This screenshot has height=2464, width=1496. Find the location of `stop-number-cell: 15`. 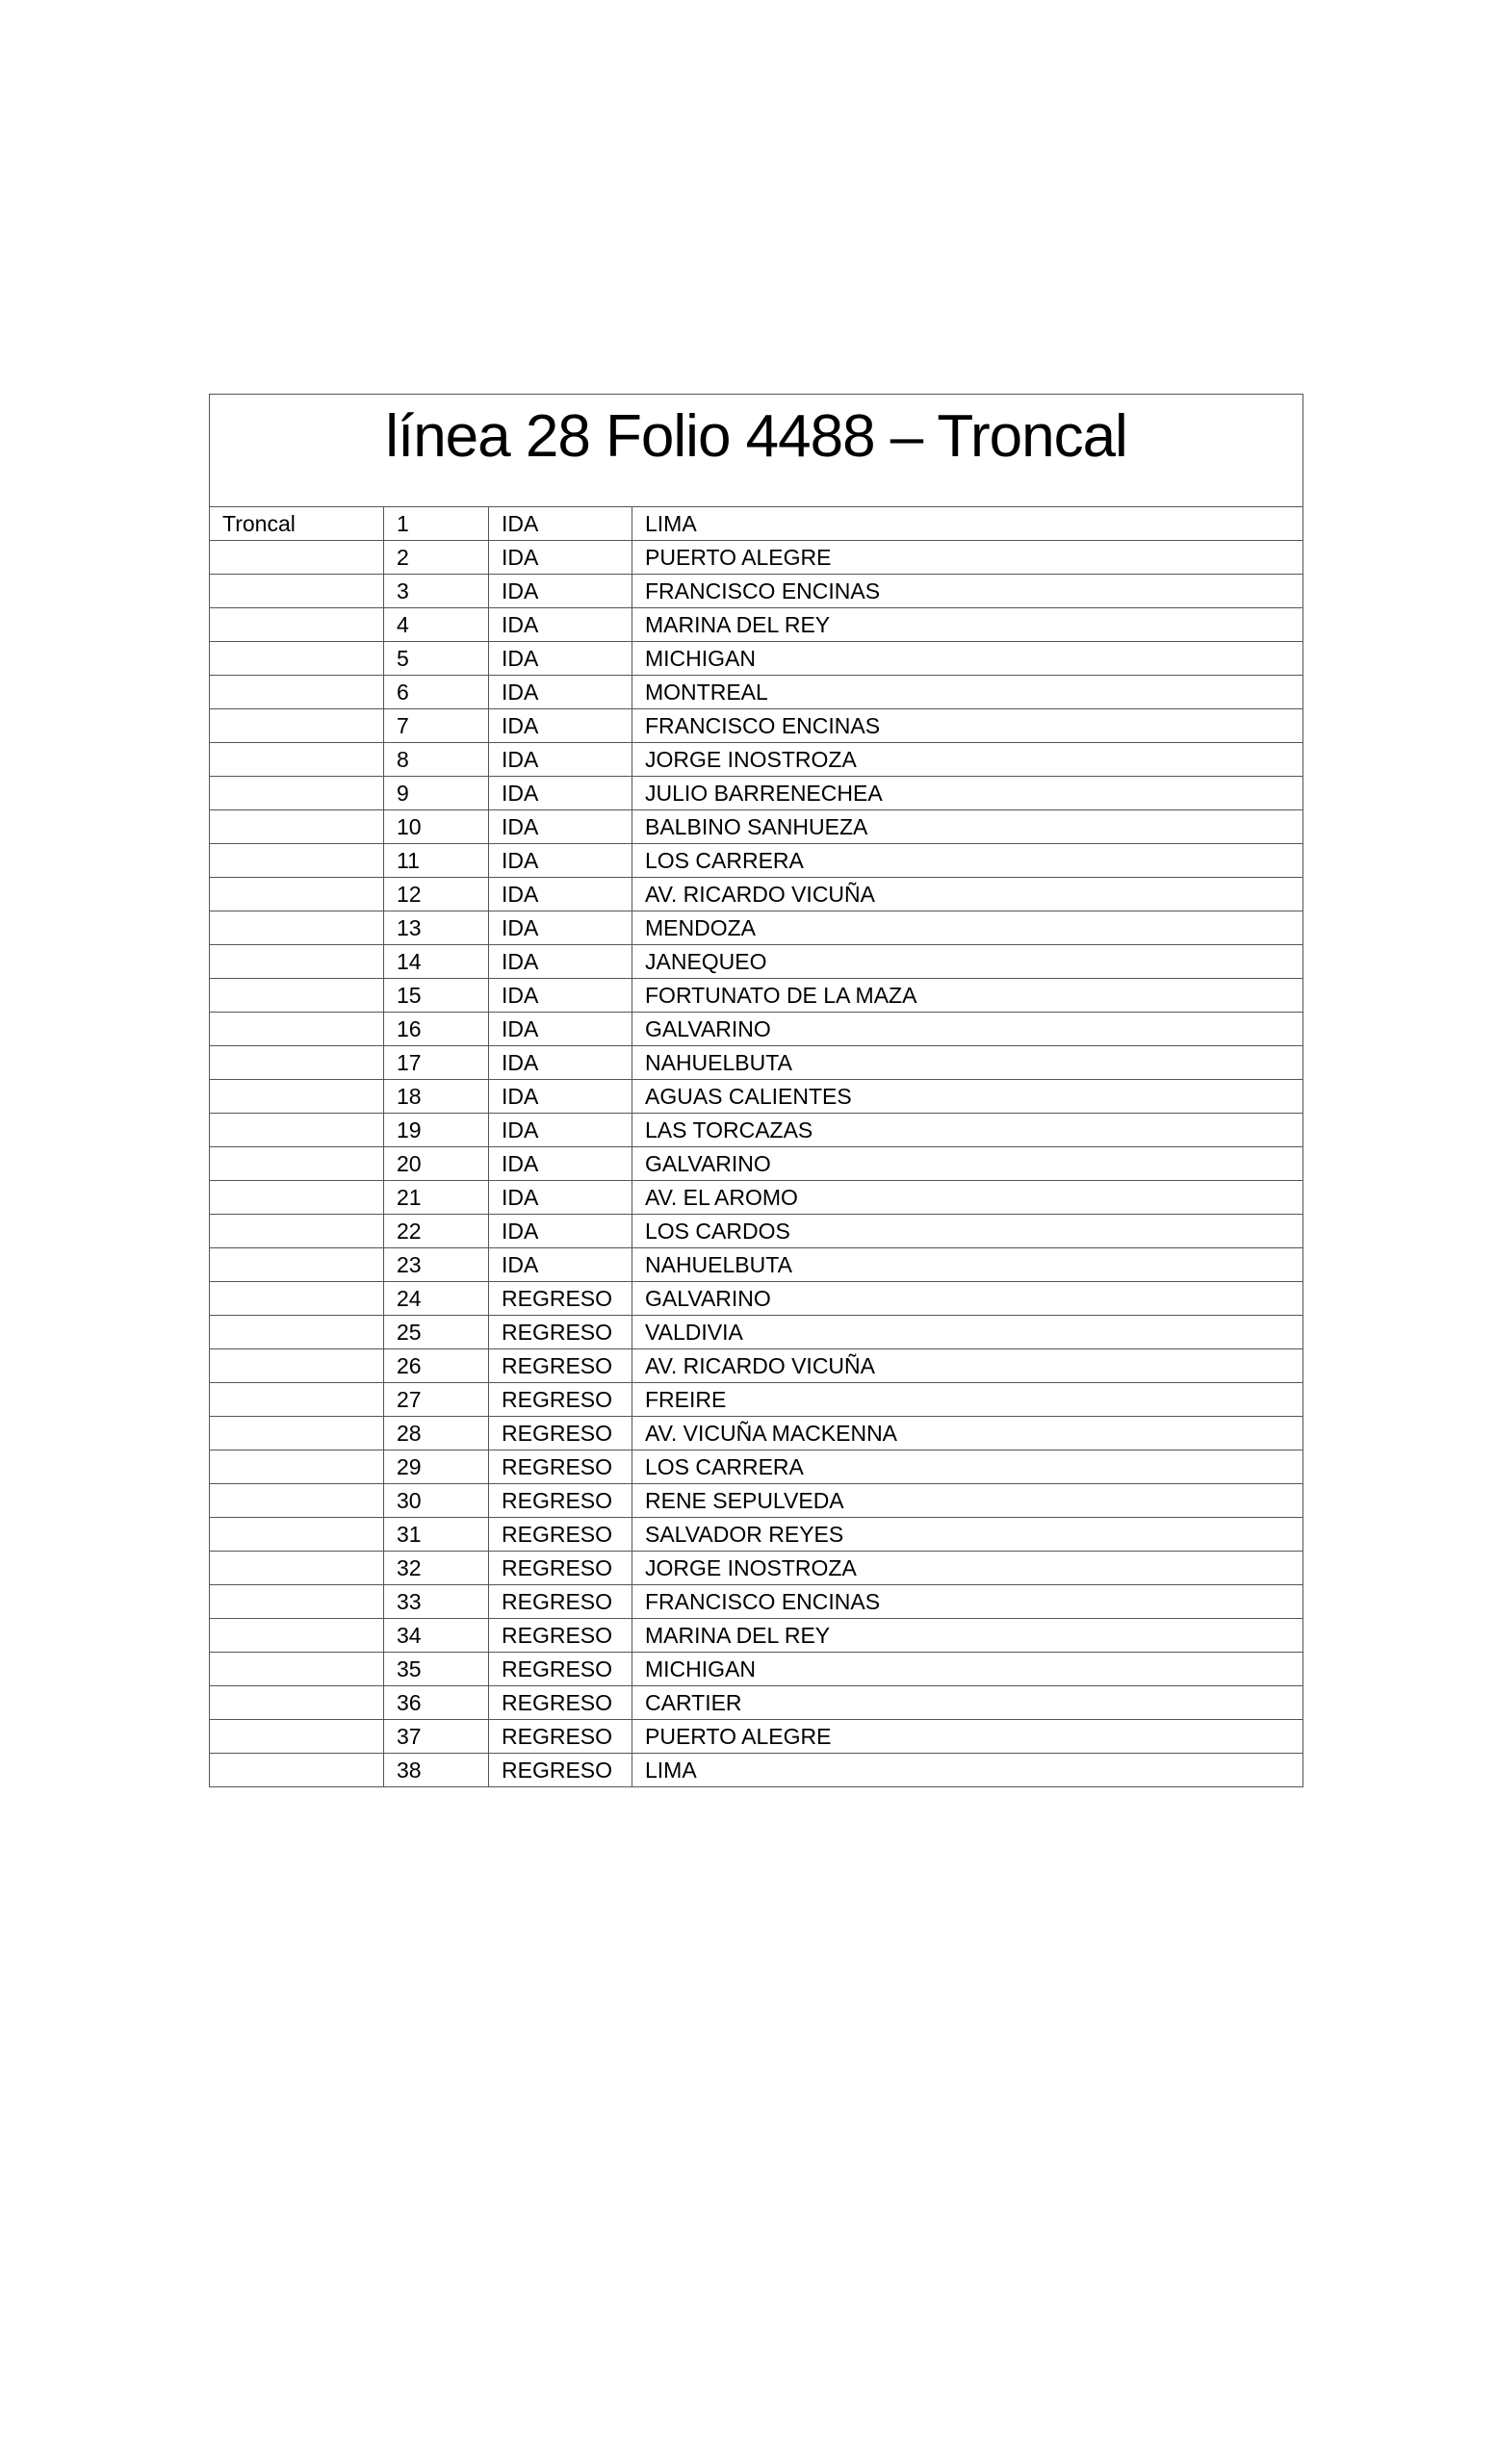

stop-number-cell: 15 is located at coordinates (436, 995).